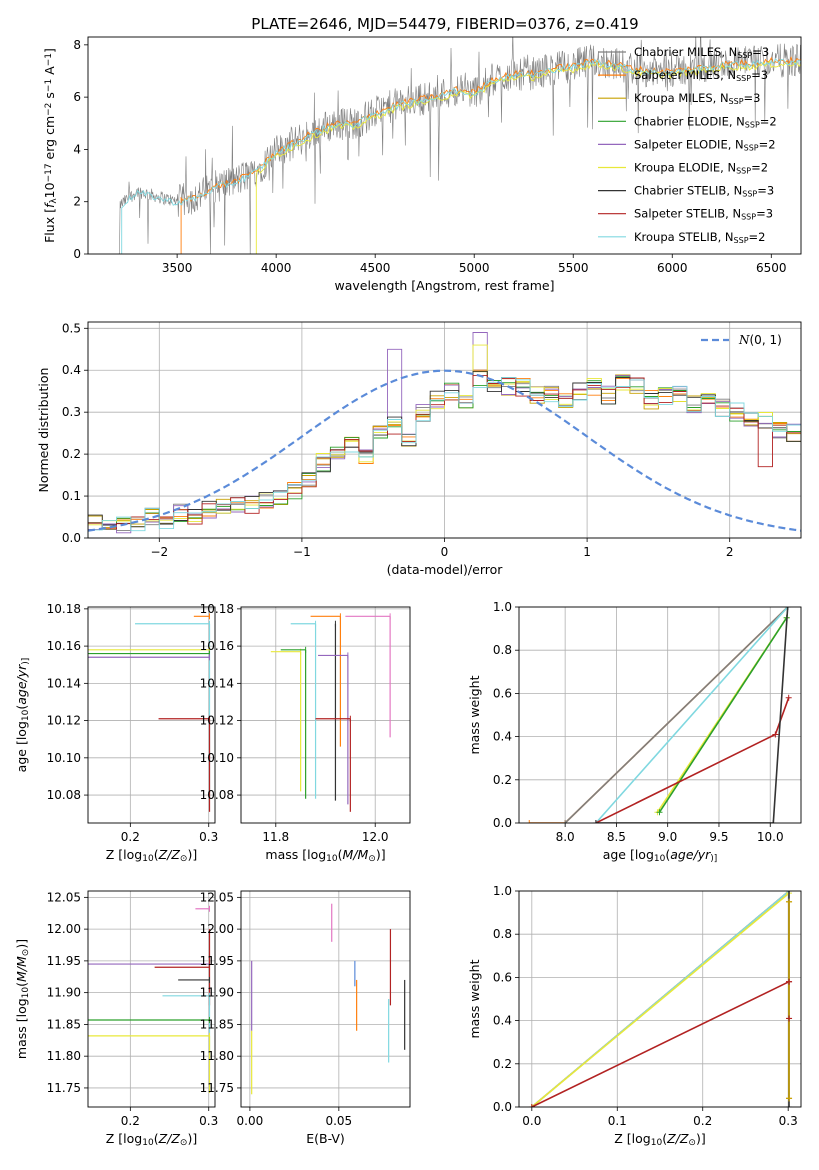 The image size is (819, 1170). Describe the element at coordinates (573, 268) in the screenshot. I see `x-tick-label: 5500` at that location.